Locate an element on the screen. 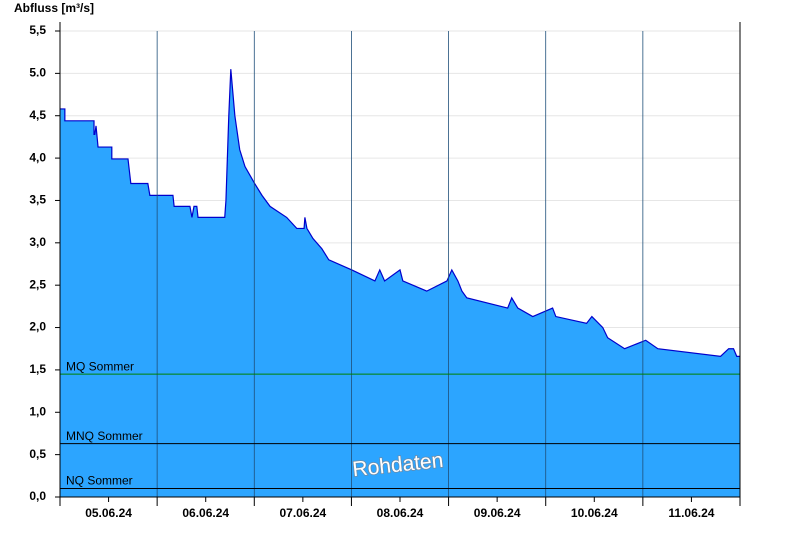 The image size is (800, 550). y-tick-label: 5.0 is located at coordinates (37, 73).